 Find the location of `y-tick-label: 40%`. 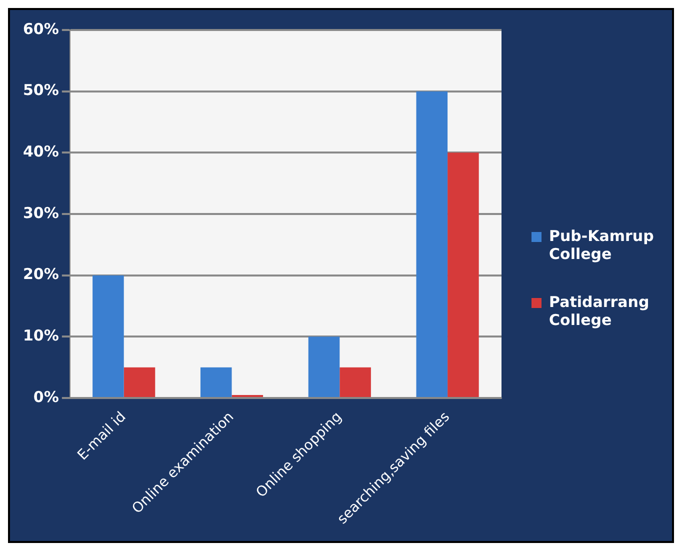

y-tick-label: 40% is located at coordinates (40, 151).